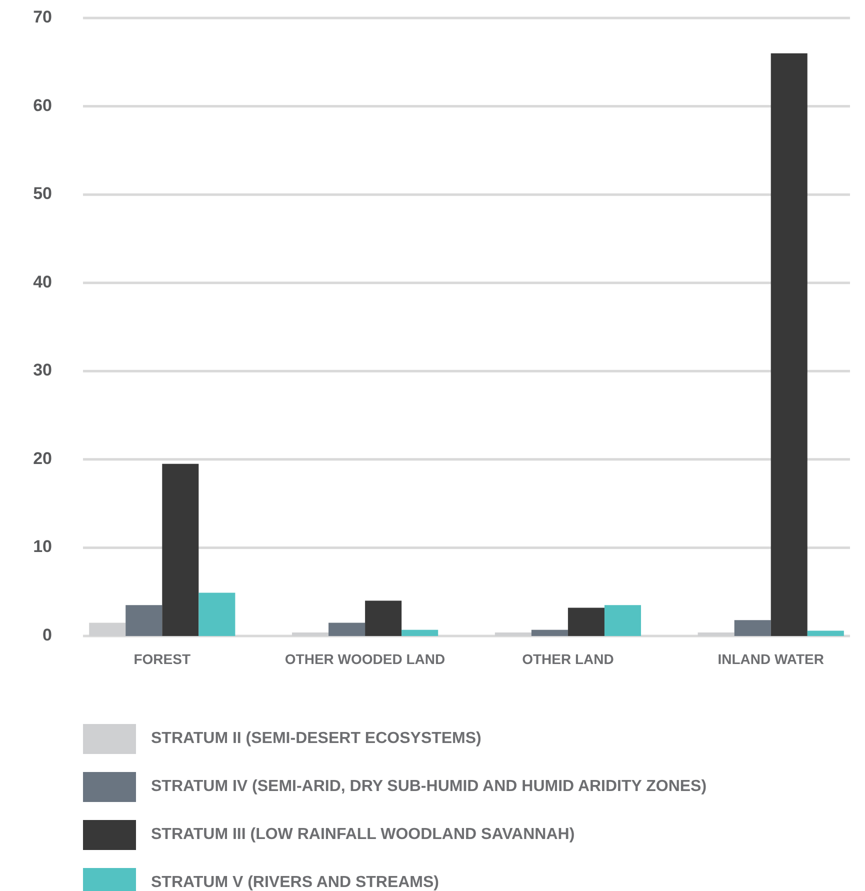 The image size is (865, 891). Describe the element at coordinates (42, 458) in the screenshot. I see `y-tick-label: 20` at that location.